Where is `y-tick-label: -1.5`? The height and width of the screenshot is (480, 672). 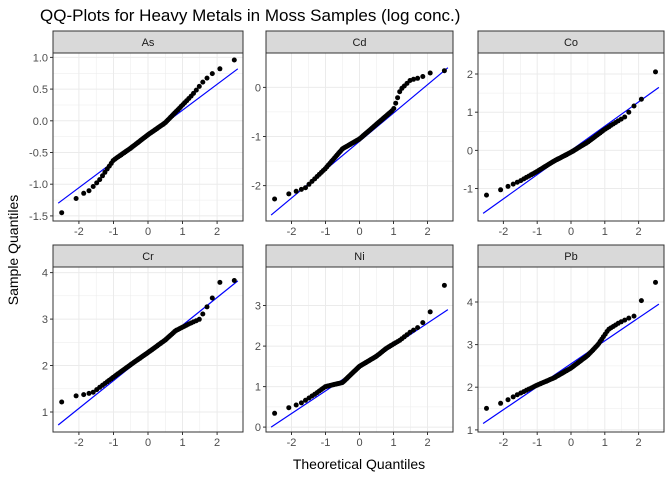
y-tick-label: -1.5 is located at coordinates (38, 217).